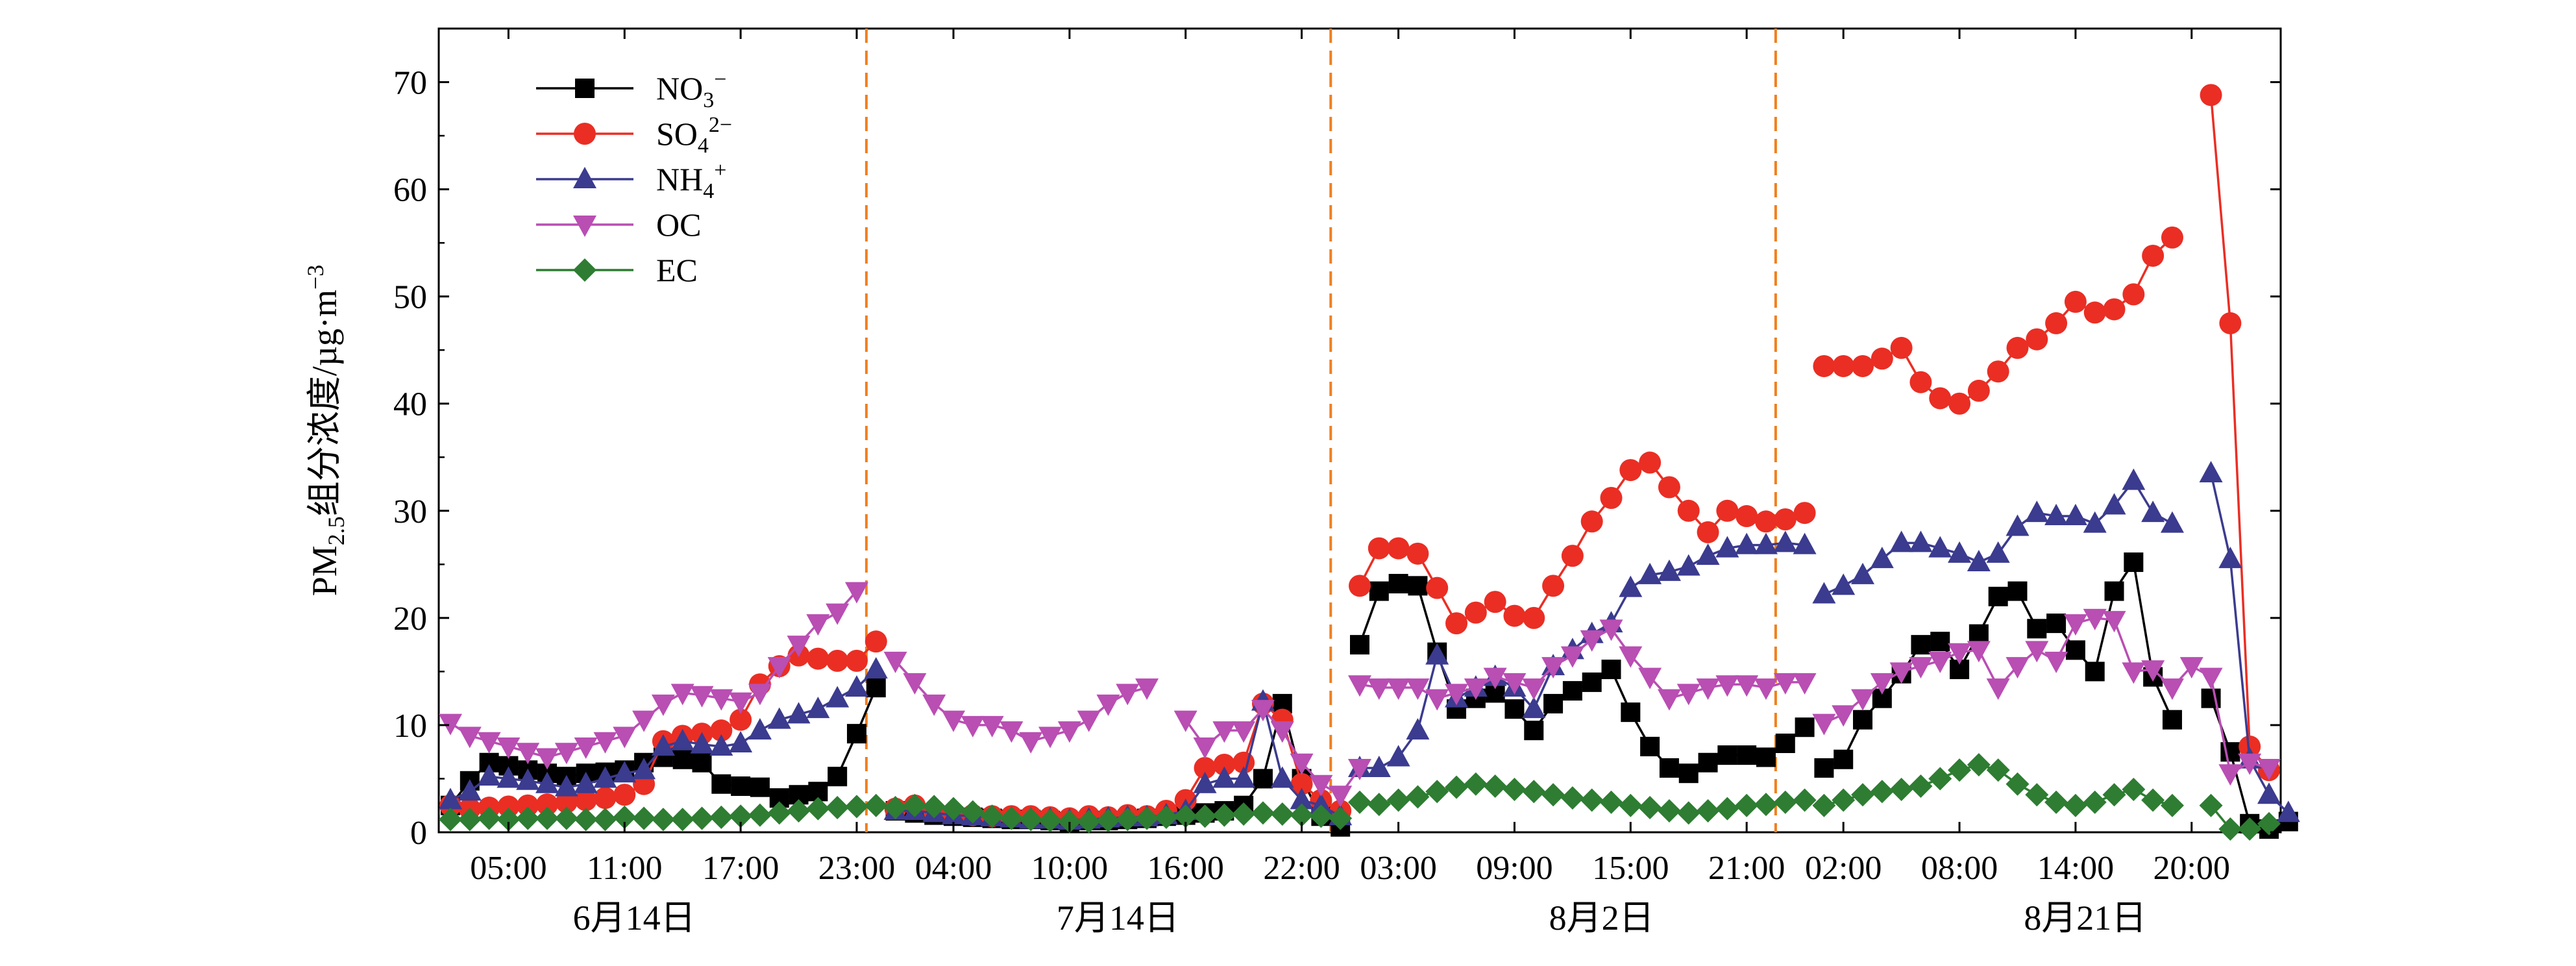 The width and height of the screenshot is (2576, 966). I want to click on x-tick-label: 09:00, so click(1514, 868).